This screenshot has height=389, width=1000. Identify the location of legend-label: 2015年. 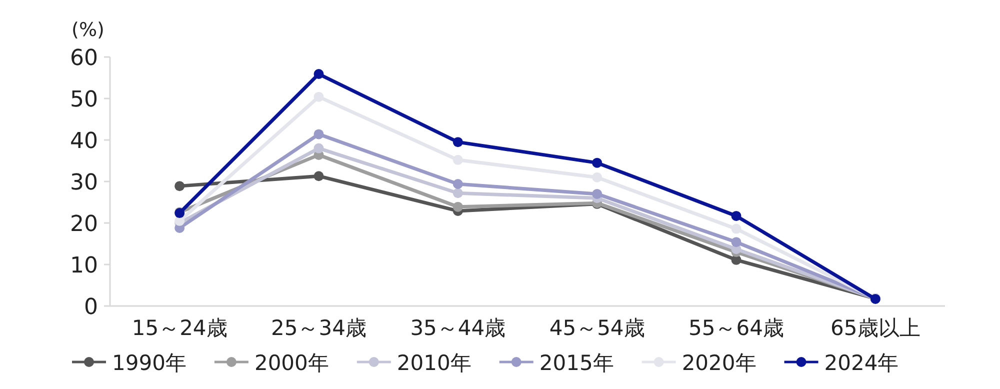
(576, 363).